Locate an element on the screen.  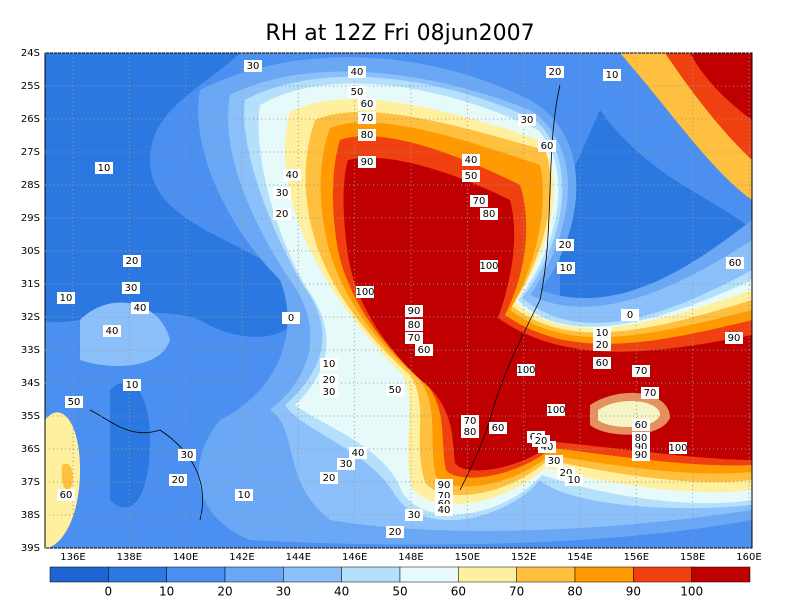
colorbar-label: 70 is located at coordinates (516, 592).